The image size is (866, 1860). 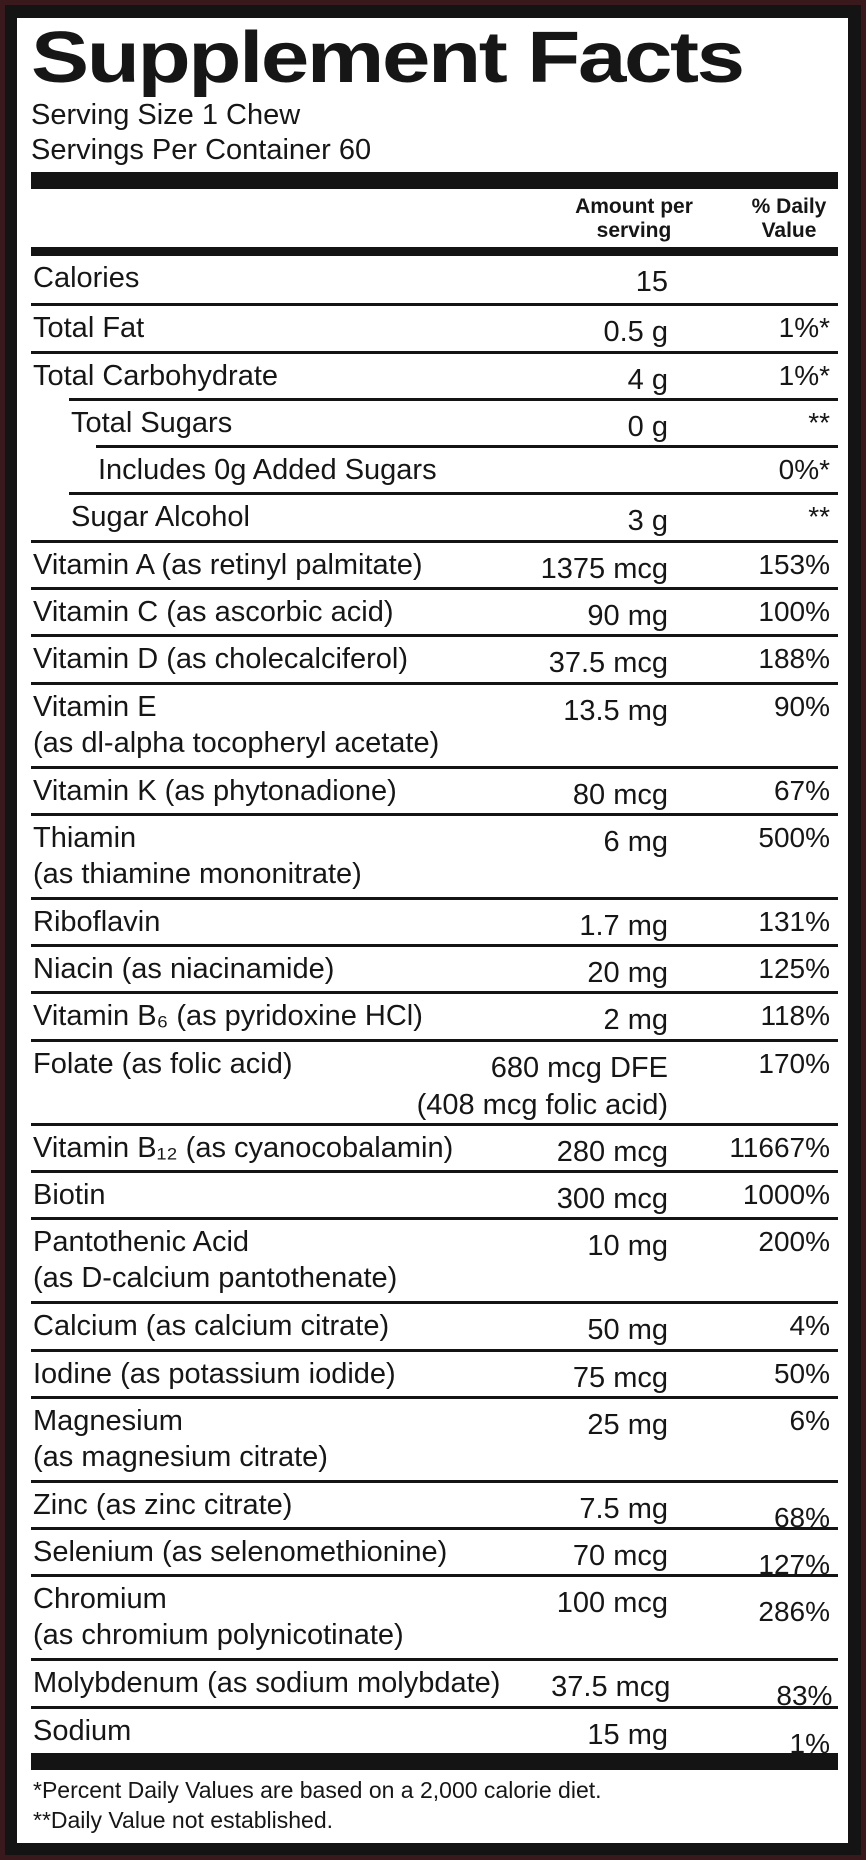 I want to click on nutrient-amount: 280 mcg, so click(x=583, y=1149).